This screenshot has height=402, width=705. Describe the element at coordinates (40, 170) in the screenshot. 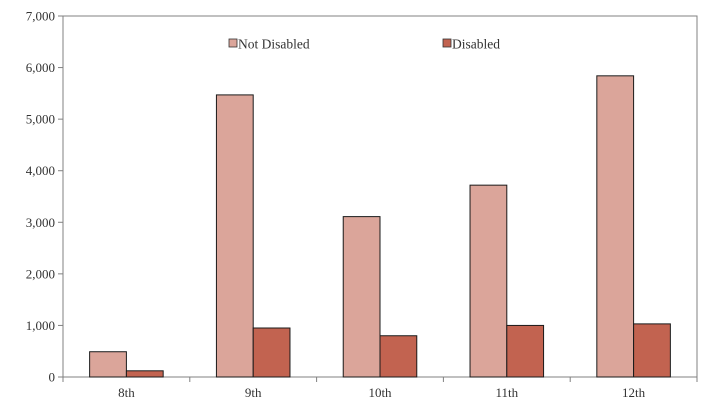

I see `y-tick-label: 4,000` at that location.